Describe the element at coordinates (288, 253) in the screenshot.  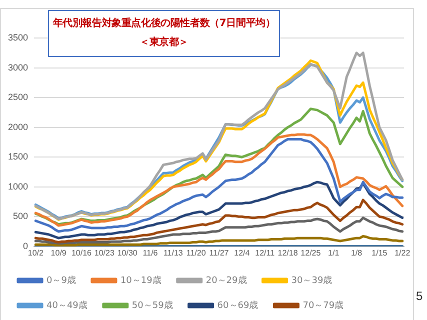
I see `x-tick-label: 12/18` at that location.